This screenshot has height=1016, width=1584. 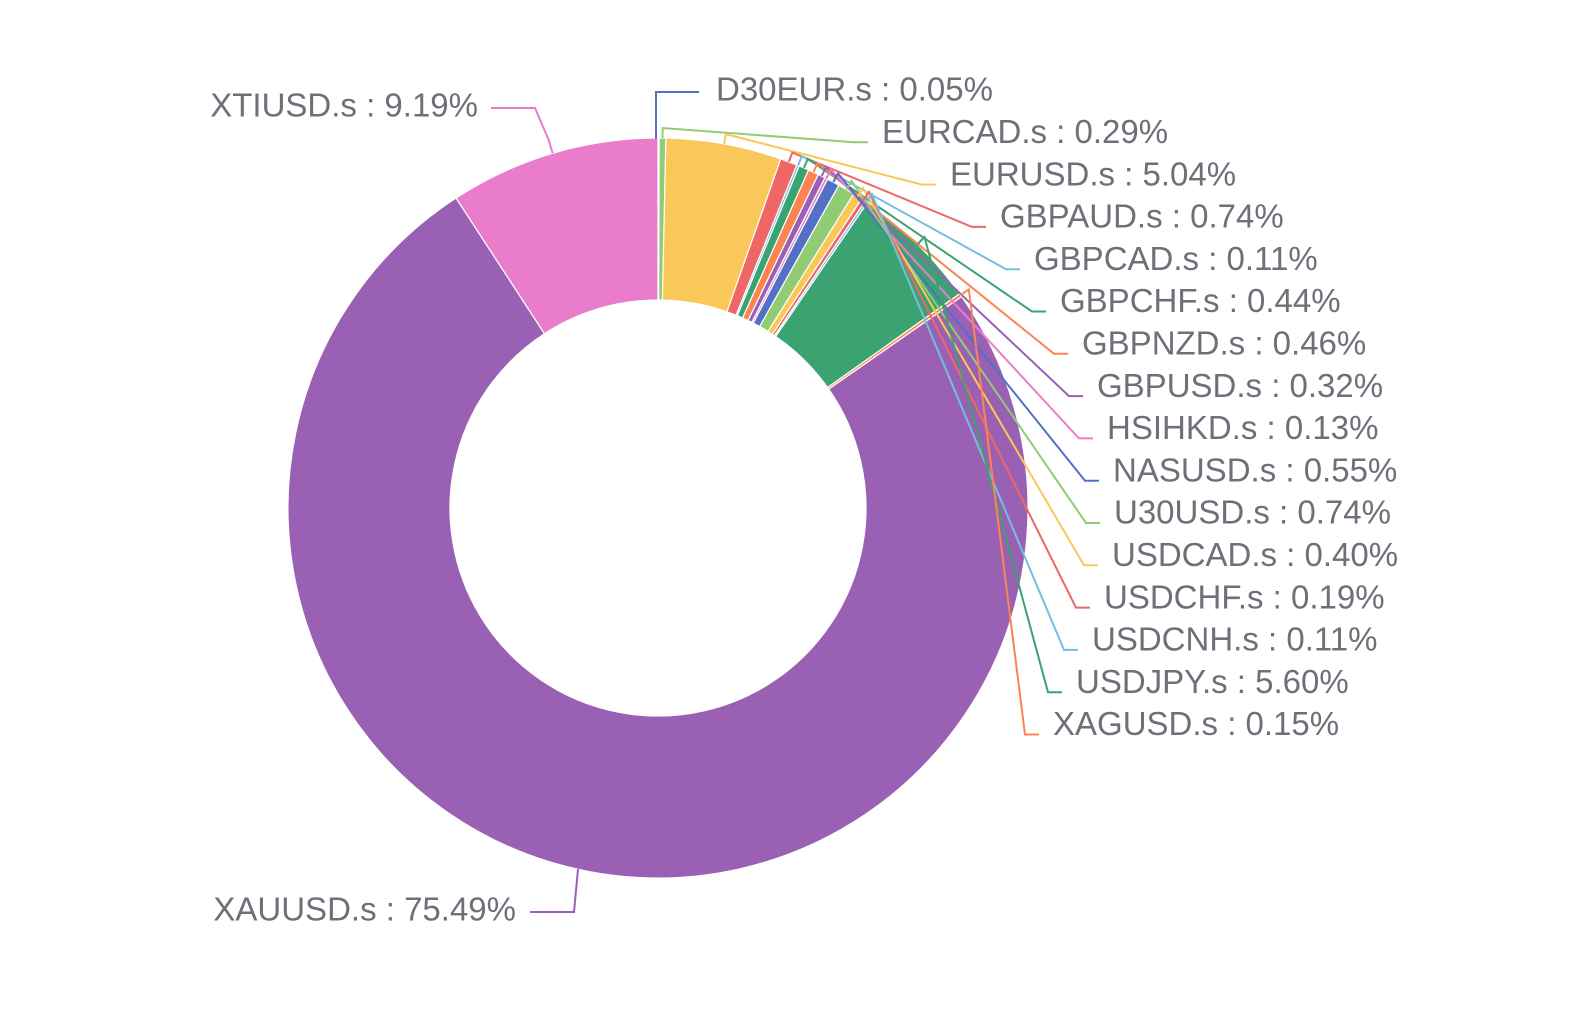 I want to click on leader-line-usdcnh-s, so click(x=971, y=421).